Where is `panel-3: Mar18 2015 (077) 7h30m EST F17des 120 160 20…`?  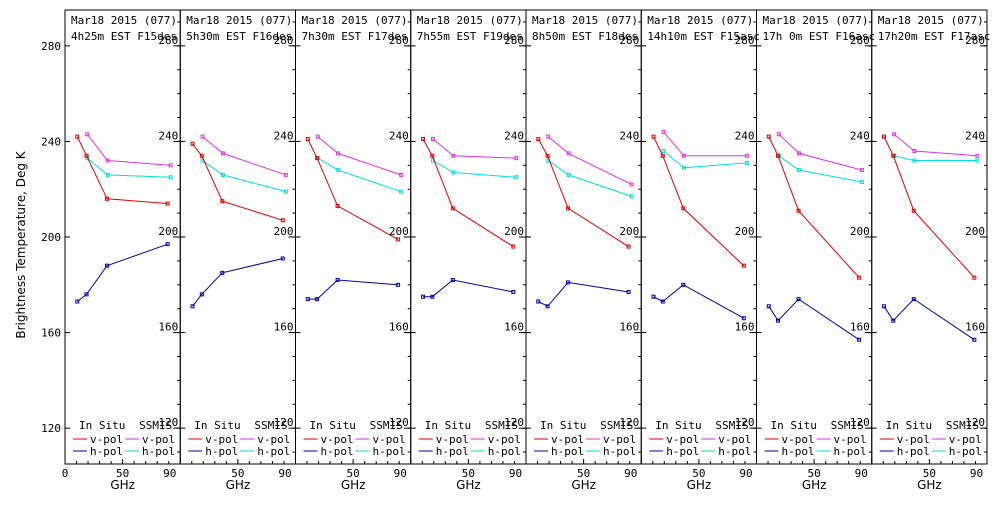
panel-3: Mar18 2015 (077) 7h30m EST F17des 120 160 20… is located at coordinates (353, 237).